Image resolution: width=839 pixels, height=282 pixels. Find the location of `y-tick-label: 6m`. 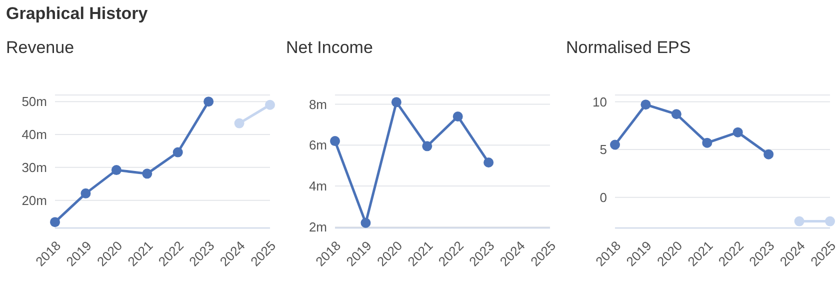

y-tick-label: 6m is located at coordinates (317, 145).